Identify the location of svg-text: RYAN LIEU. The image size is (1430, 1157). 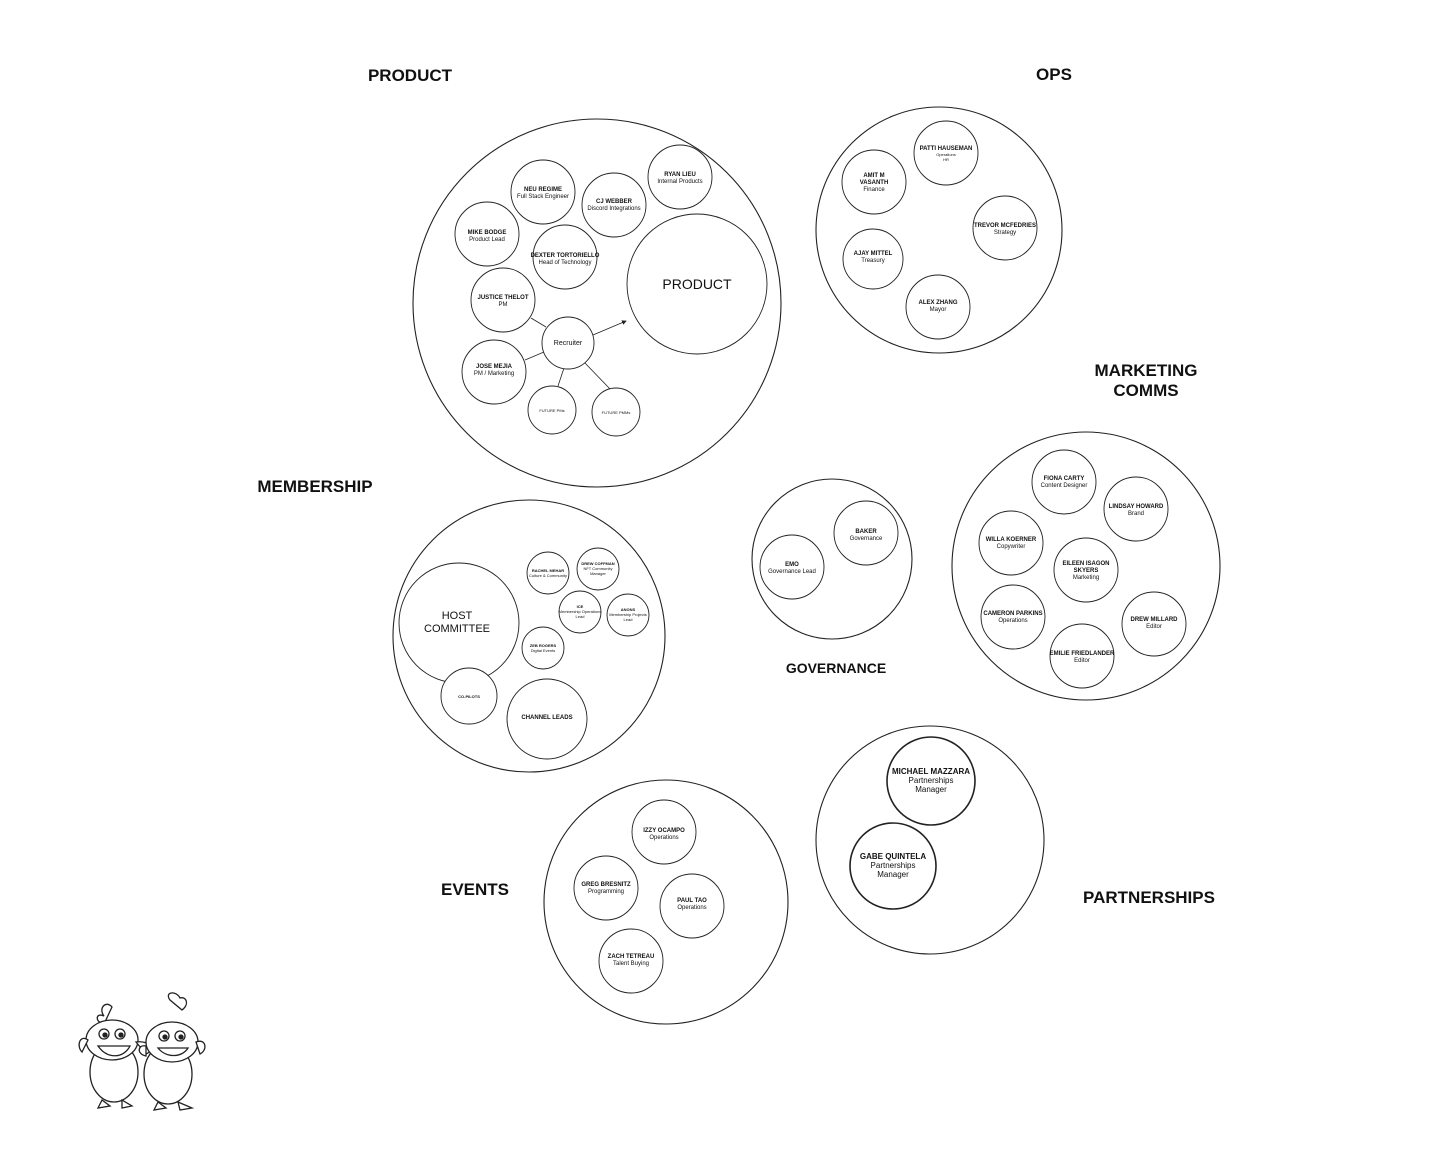
(680, 175).